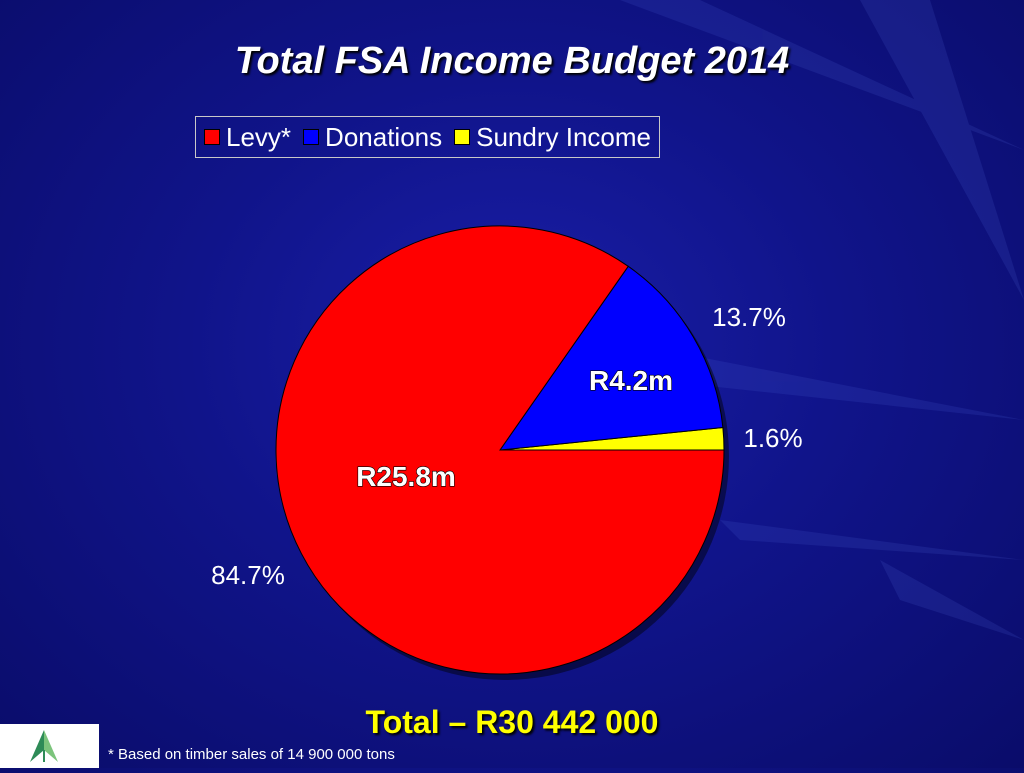  What do you see at coordinates (44, 746) in the screenshot?
I see `tree-icon` at bounding box center [44, 746].